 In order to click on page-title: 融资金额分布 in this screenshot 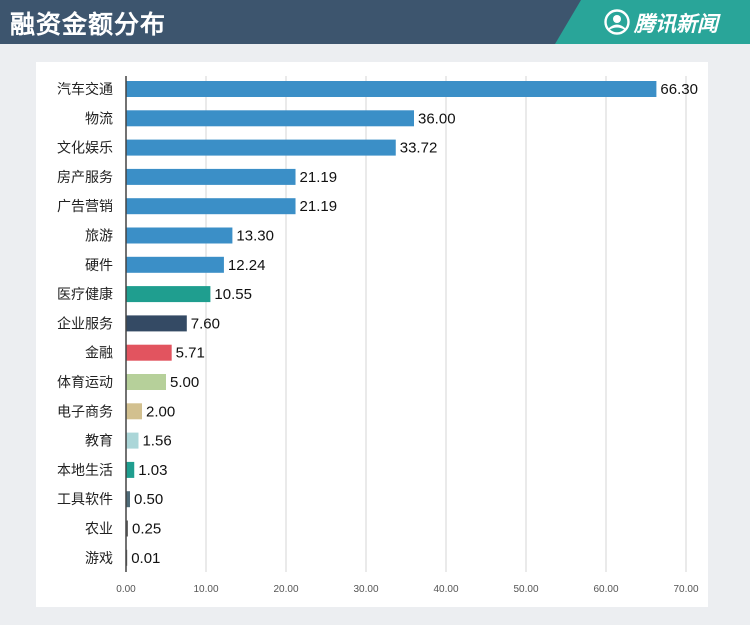, I will do `click(88, 24)`.